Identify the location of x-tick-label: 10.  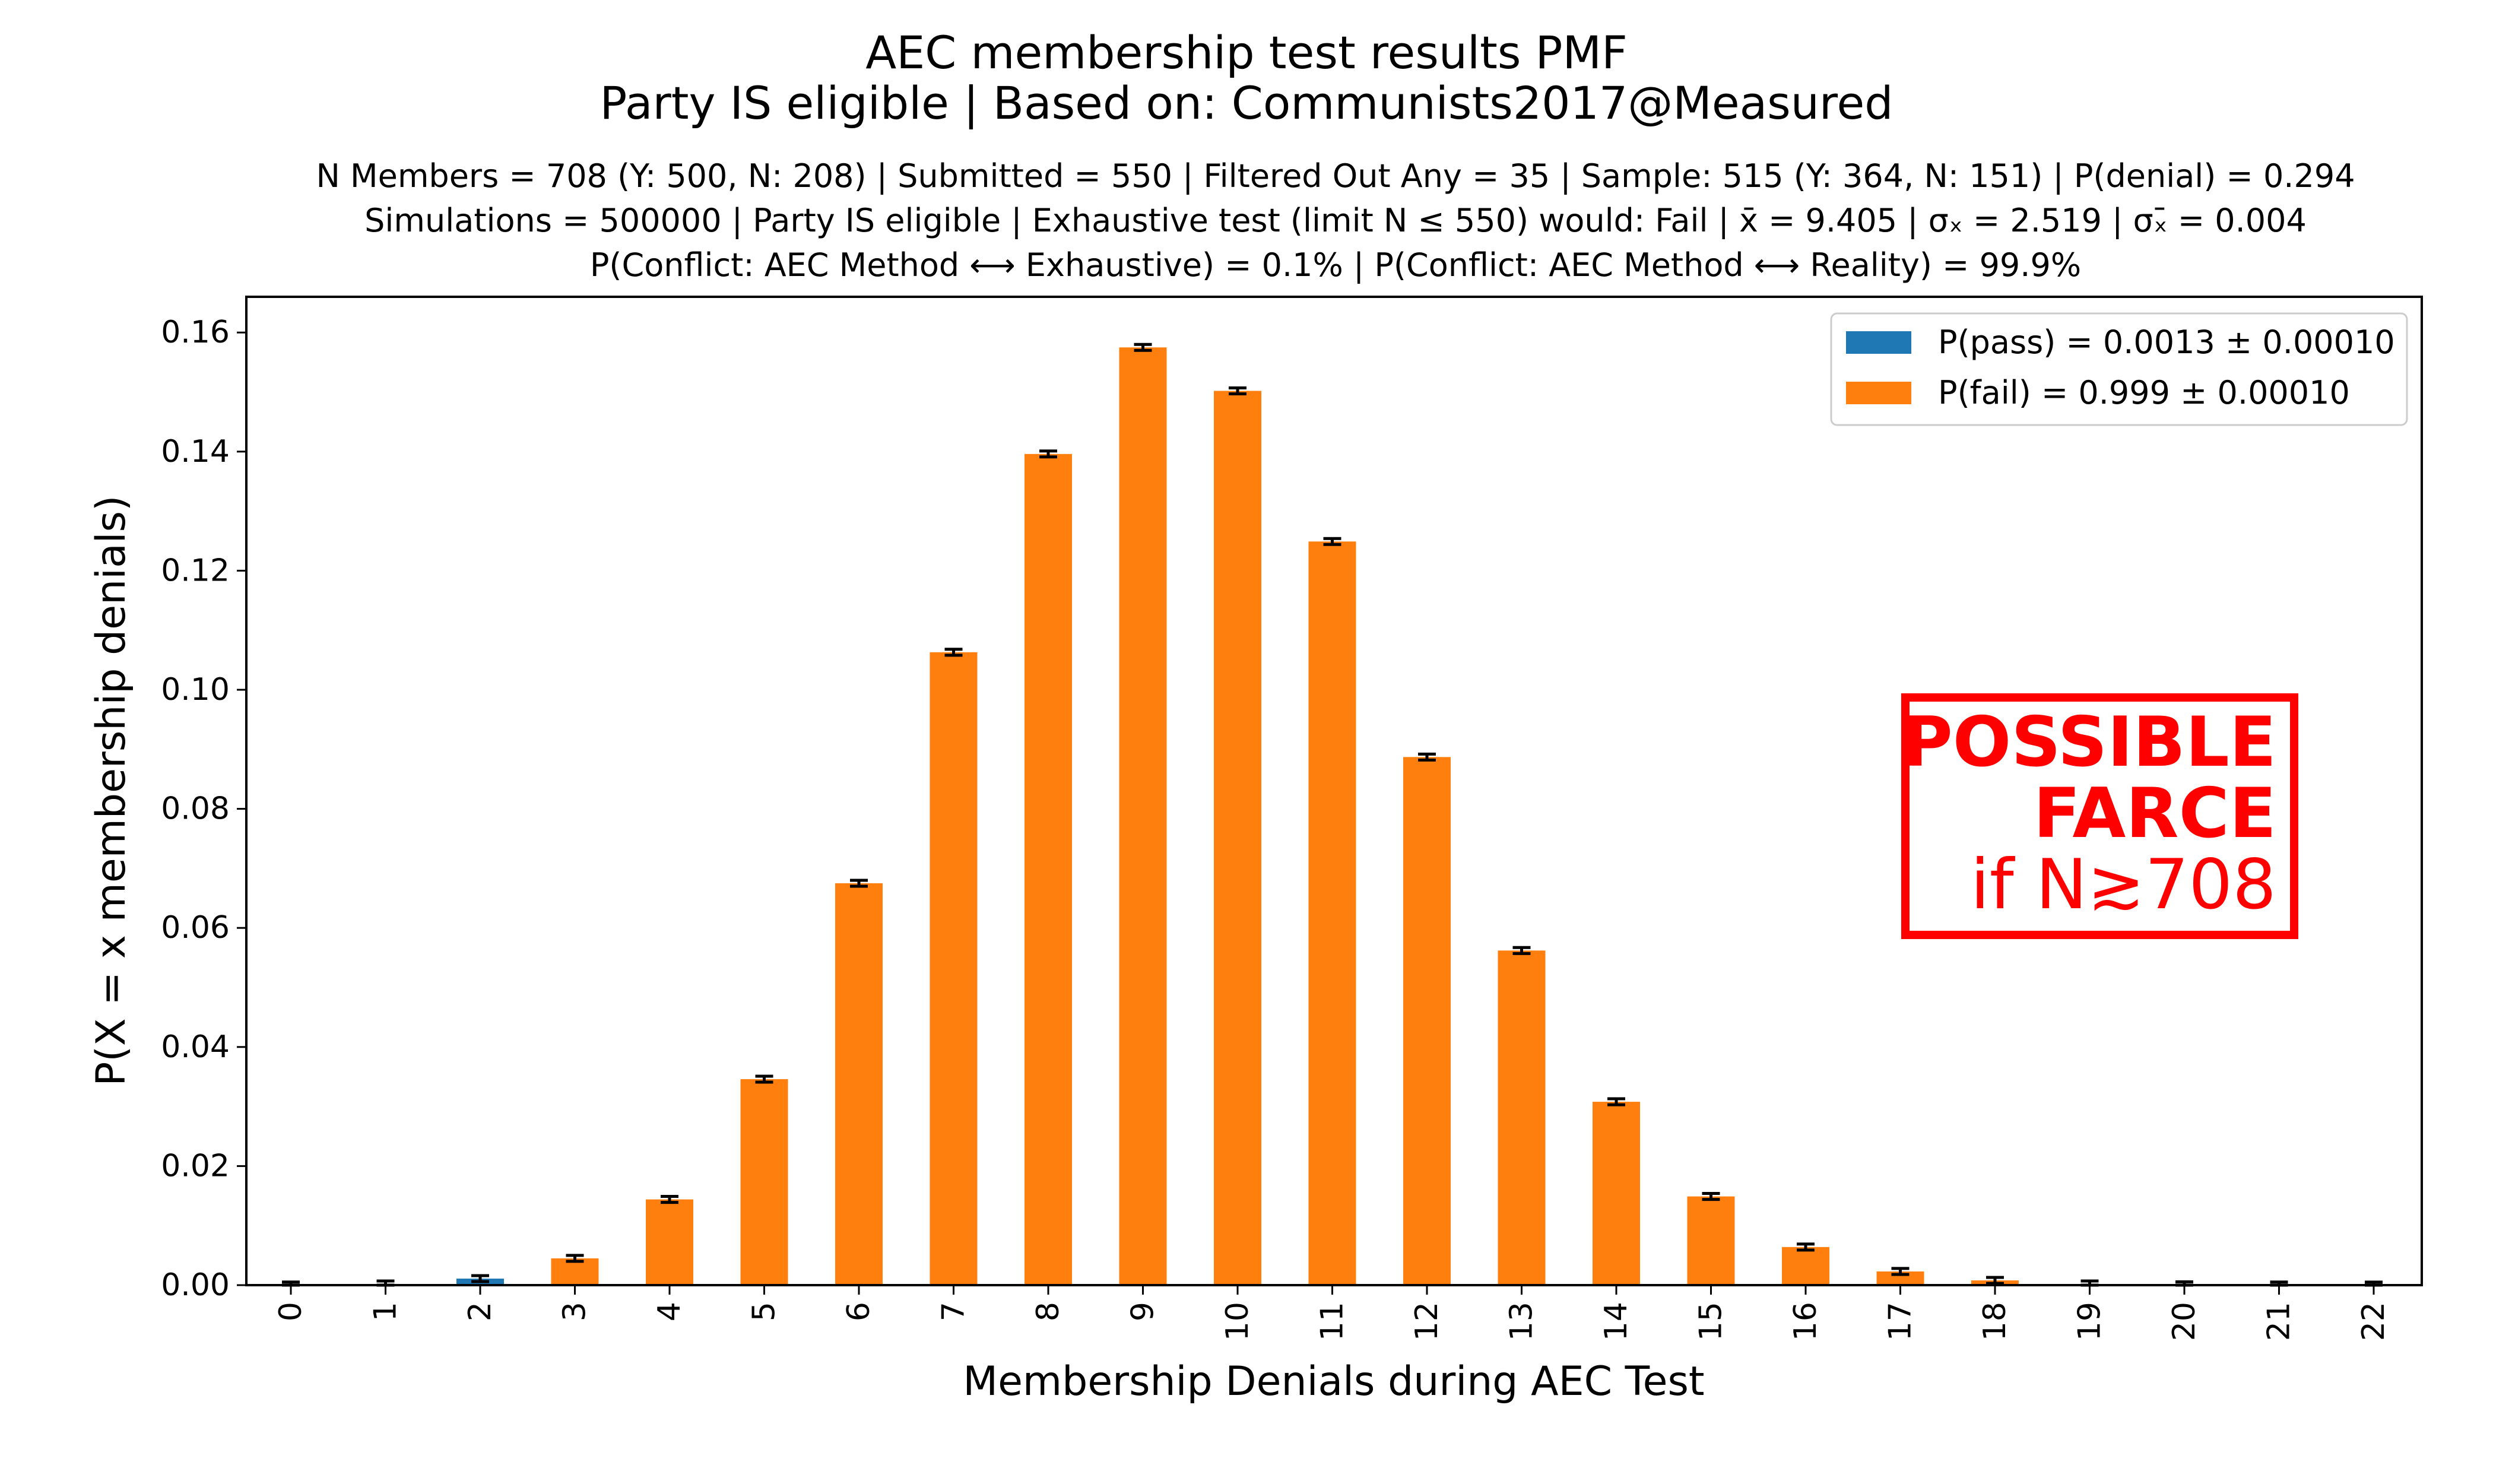
(1238, 1321).